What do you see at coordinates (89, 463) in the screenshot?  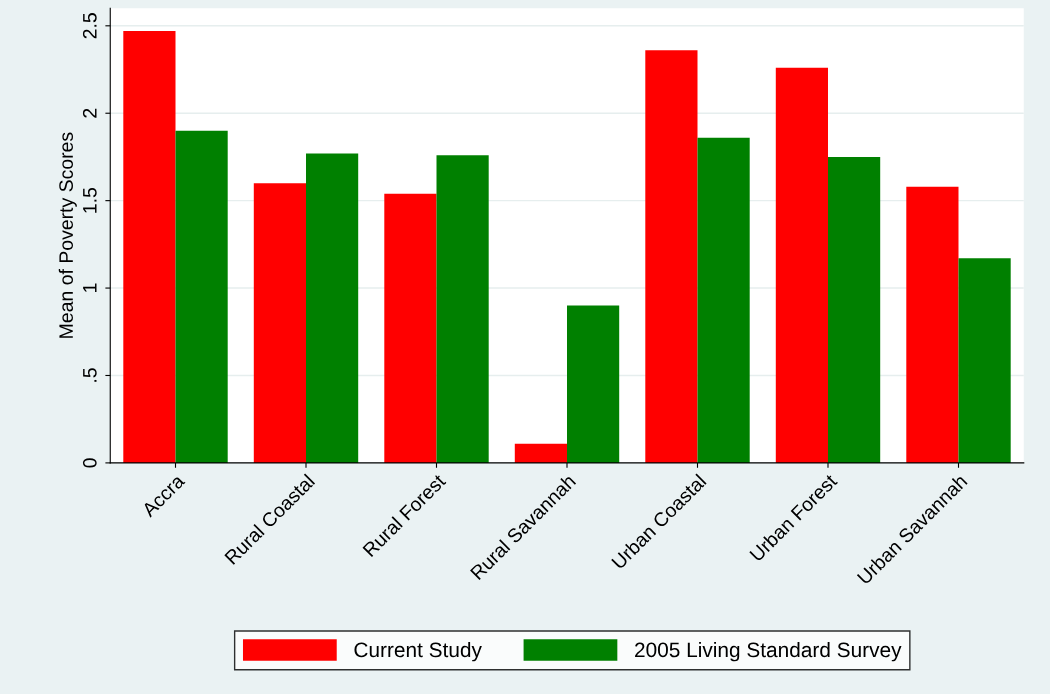 I see `y-tick-label: 0` at bounding box center [89, 463].